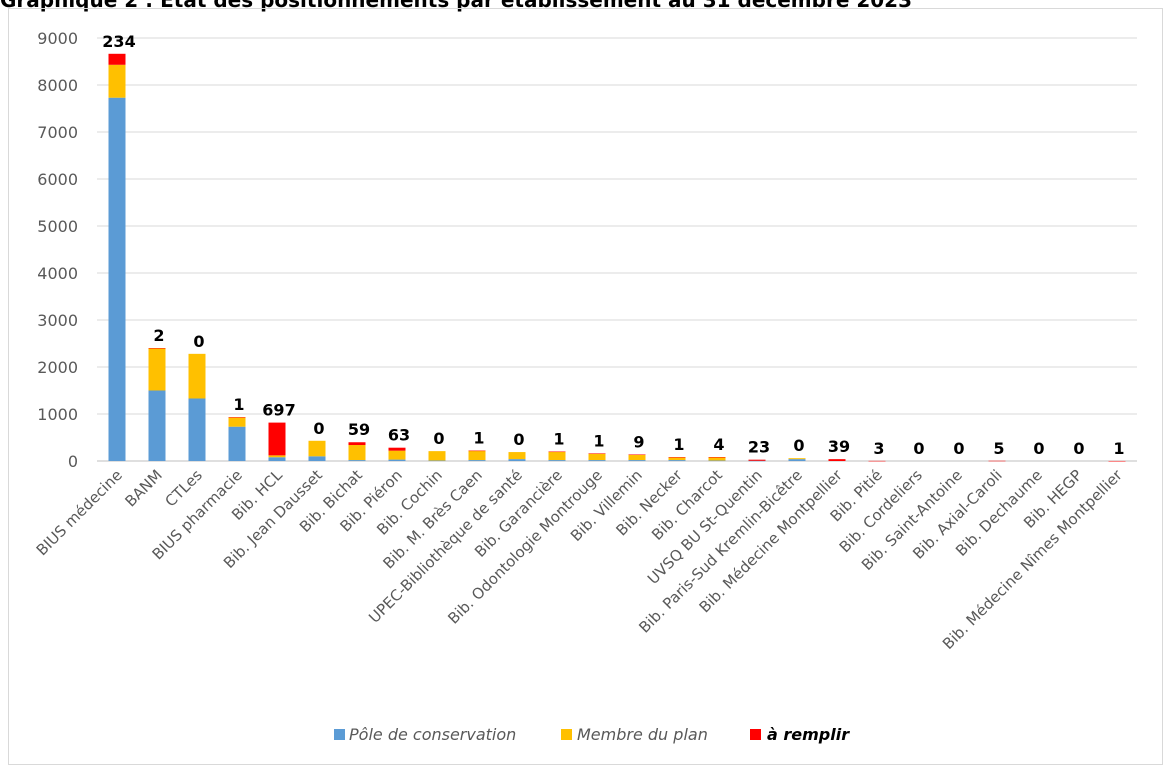 The height and width of the screenshot is (767, 1165). I want to click on y-tick-label: 0, so click(73, 461).